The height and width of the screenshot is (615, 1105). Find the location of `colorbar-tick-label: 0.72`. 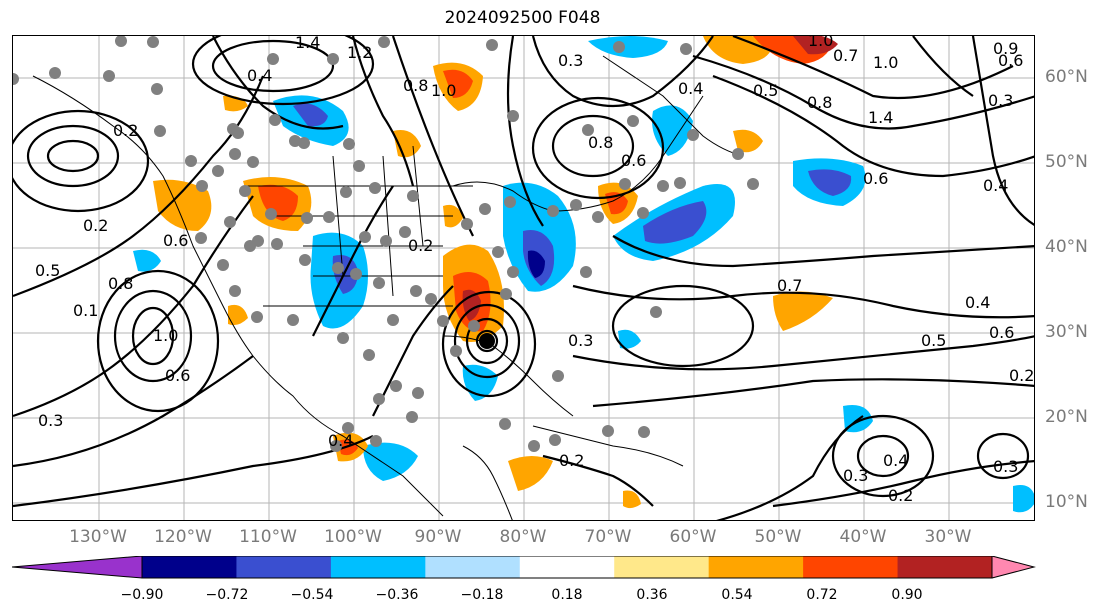

colorbar-tick-label: 0.72 is located at coordinates (822, 595).